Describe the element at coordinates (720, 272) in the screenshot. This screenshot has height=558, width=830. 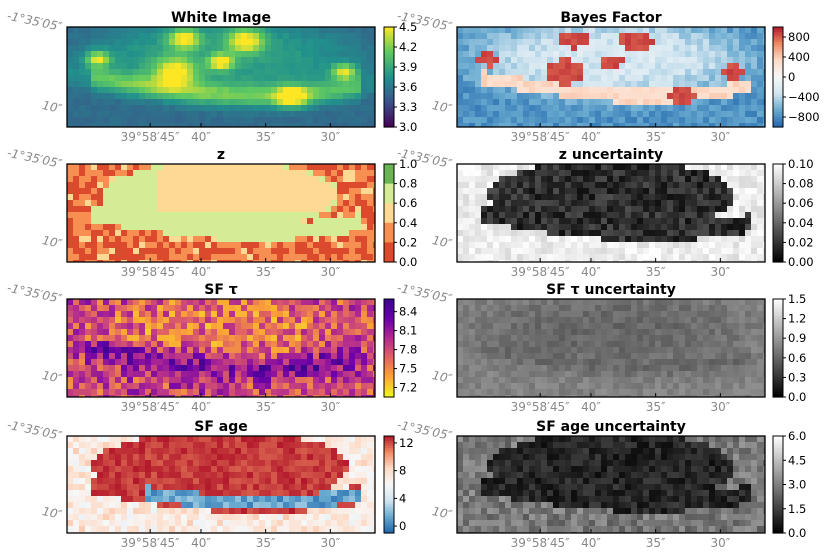
I see `ra-tick-label: 30″` at that location.